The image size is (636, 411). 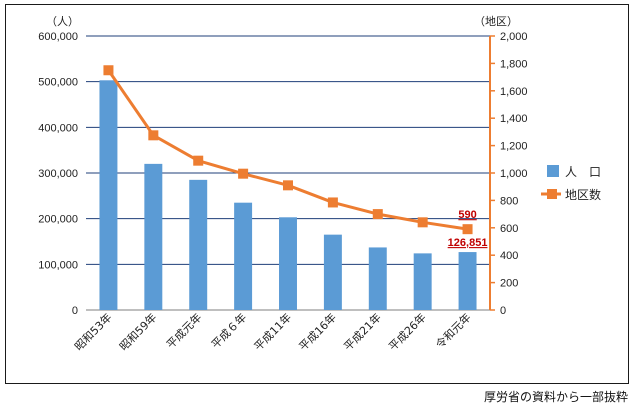 What do you see at coordinates (58, 220) in the screenshot?
I see `y-left-tick-label: 200,000` at bounding box center [58, 220].